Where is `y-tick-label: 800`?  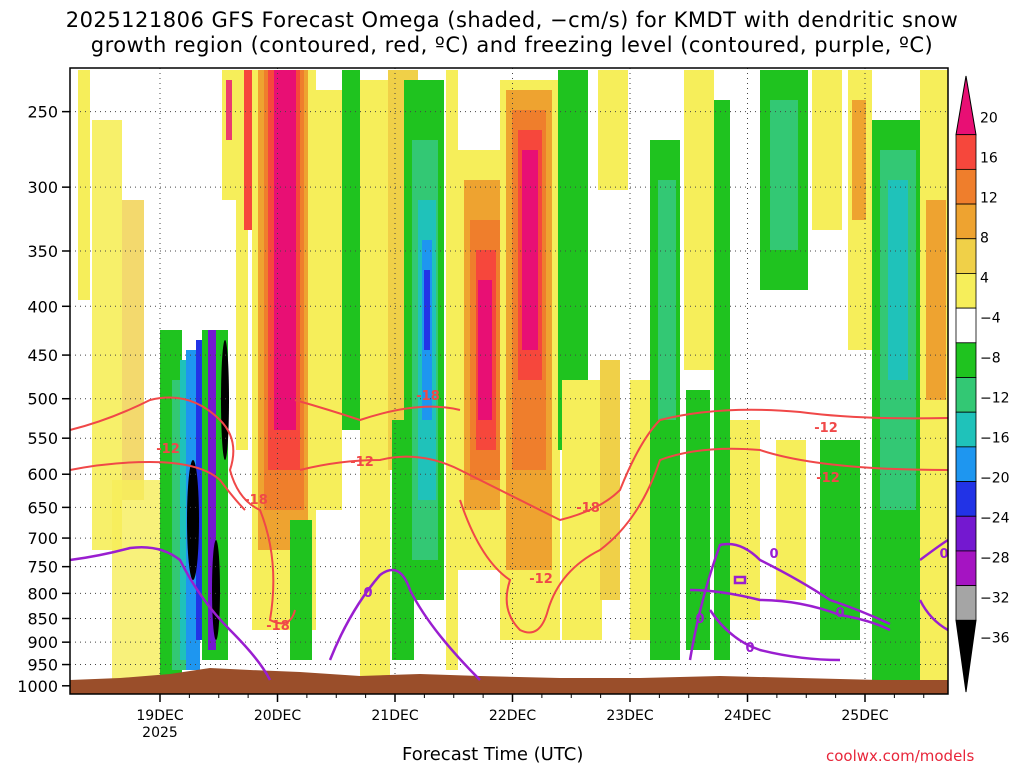
y-tick-label: 800 is located at coordinates (42, 593).